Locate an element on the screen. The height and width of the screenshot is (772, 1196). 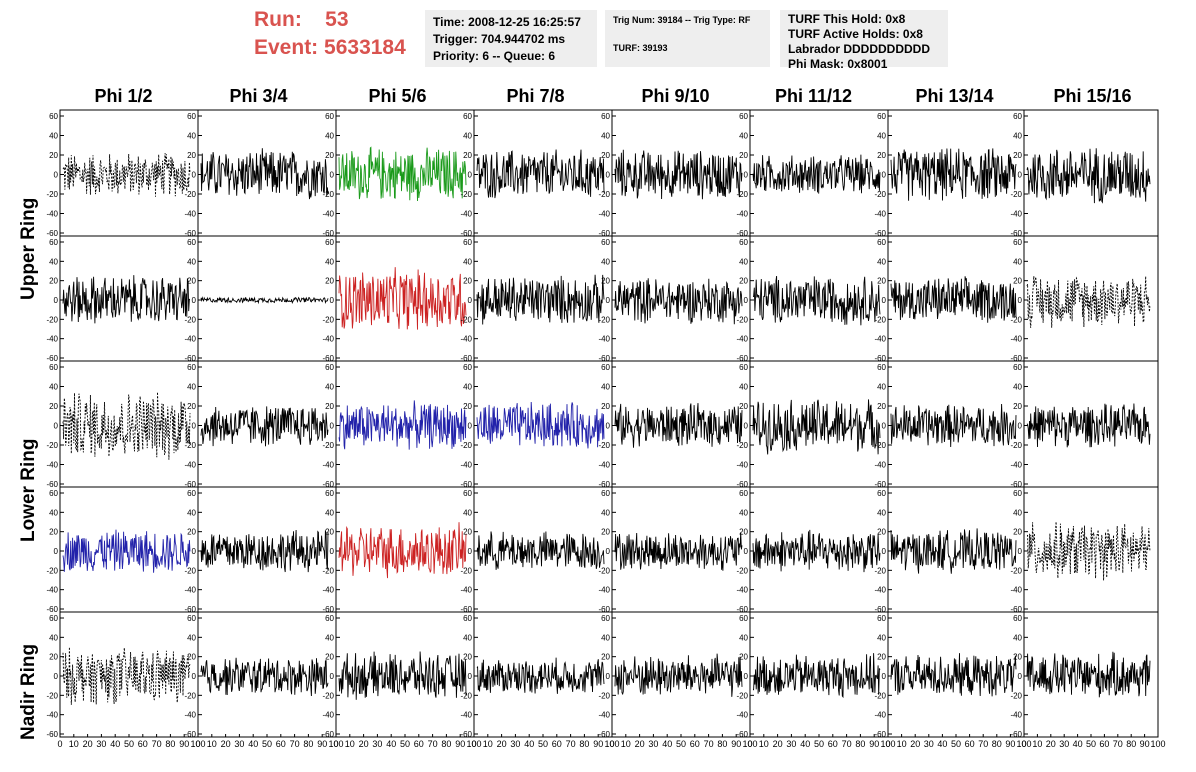
turf-active-holds-text: TURF Active Holds: 0x8 is located at coordinates (855, 34).